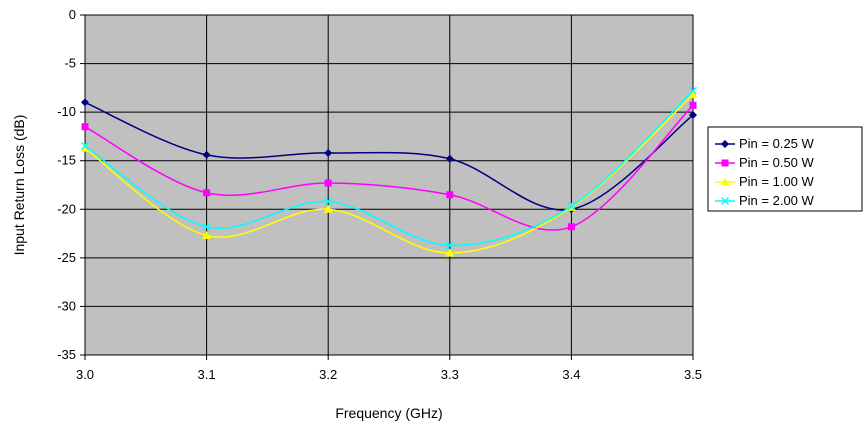 This screenshot has height=430, width=866. Describe the element at coordinates (66, 160) in the screenshot. I see `y-tick-label: -15` at that location.